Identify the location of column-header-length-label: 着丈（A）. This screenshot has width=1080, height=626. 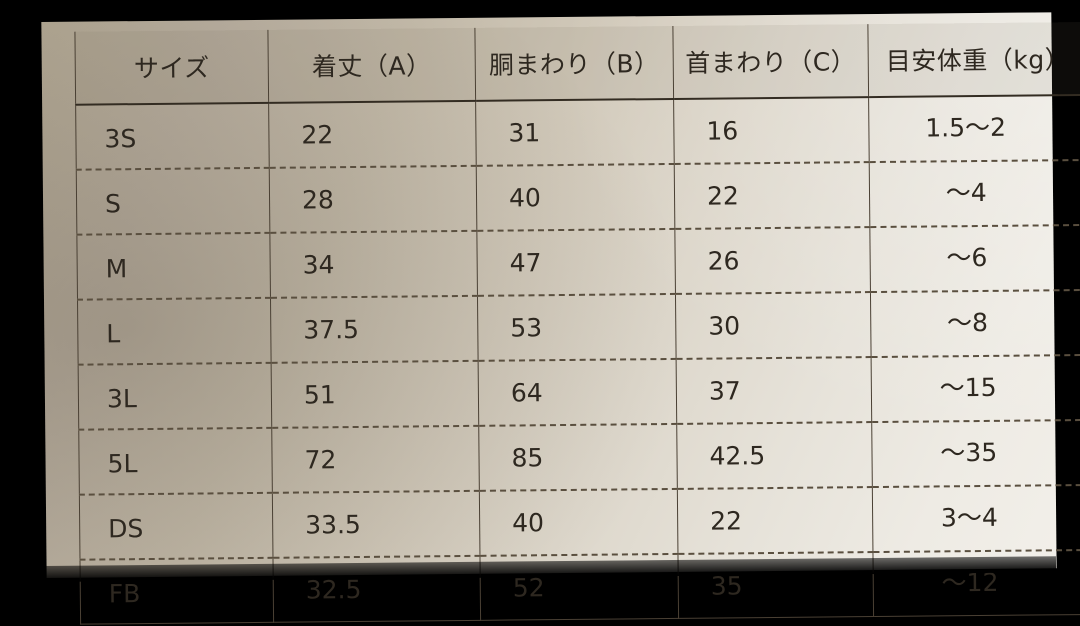
(371, 66).